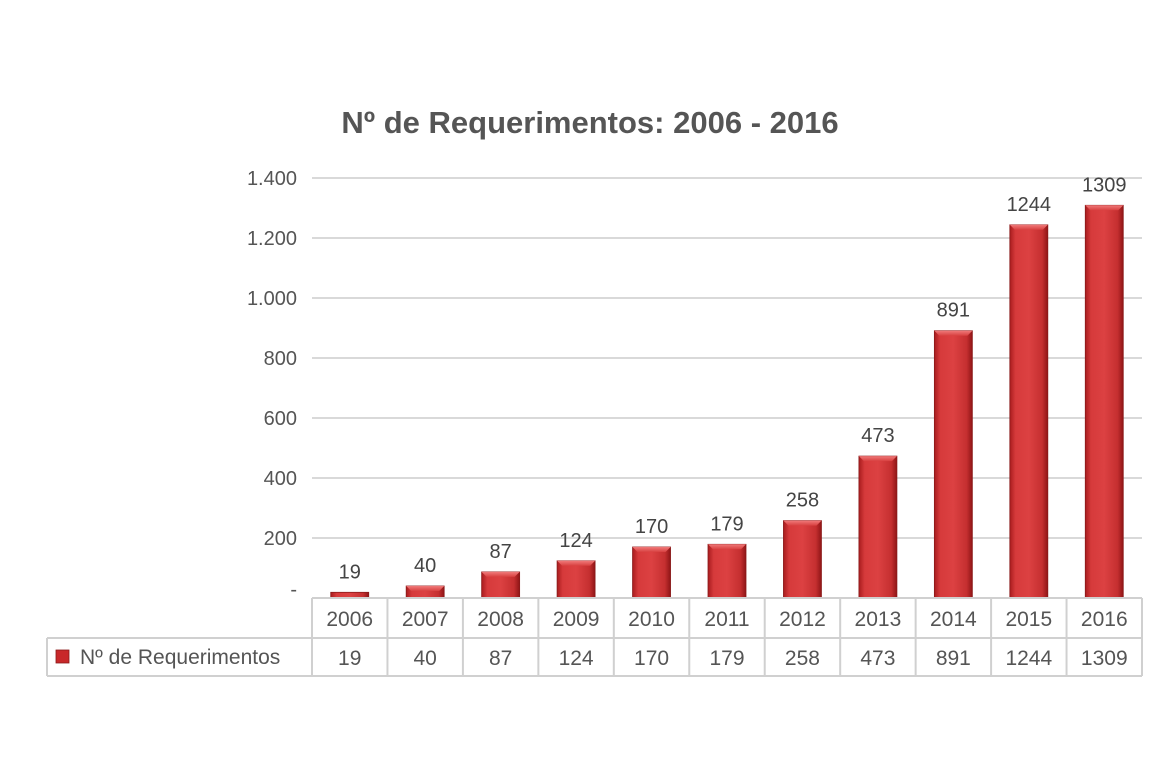  I want to click on legend-label: Nº de Requerimentos, so click(180, 657).